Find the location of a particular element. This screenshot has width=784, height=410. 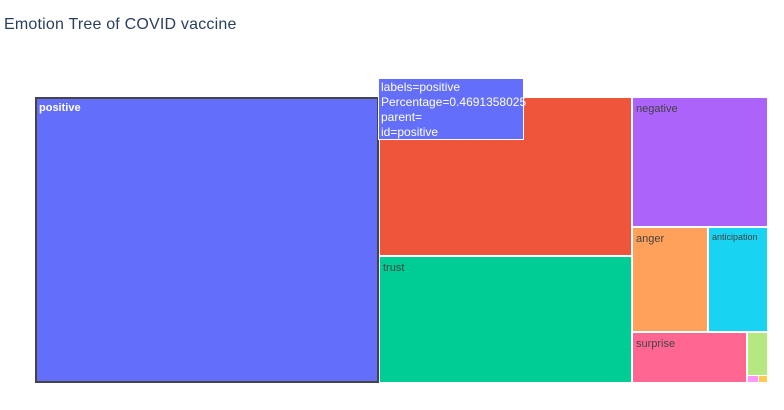

treemap-label-anger: anger is located at coordinates (650, 239).